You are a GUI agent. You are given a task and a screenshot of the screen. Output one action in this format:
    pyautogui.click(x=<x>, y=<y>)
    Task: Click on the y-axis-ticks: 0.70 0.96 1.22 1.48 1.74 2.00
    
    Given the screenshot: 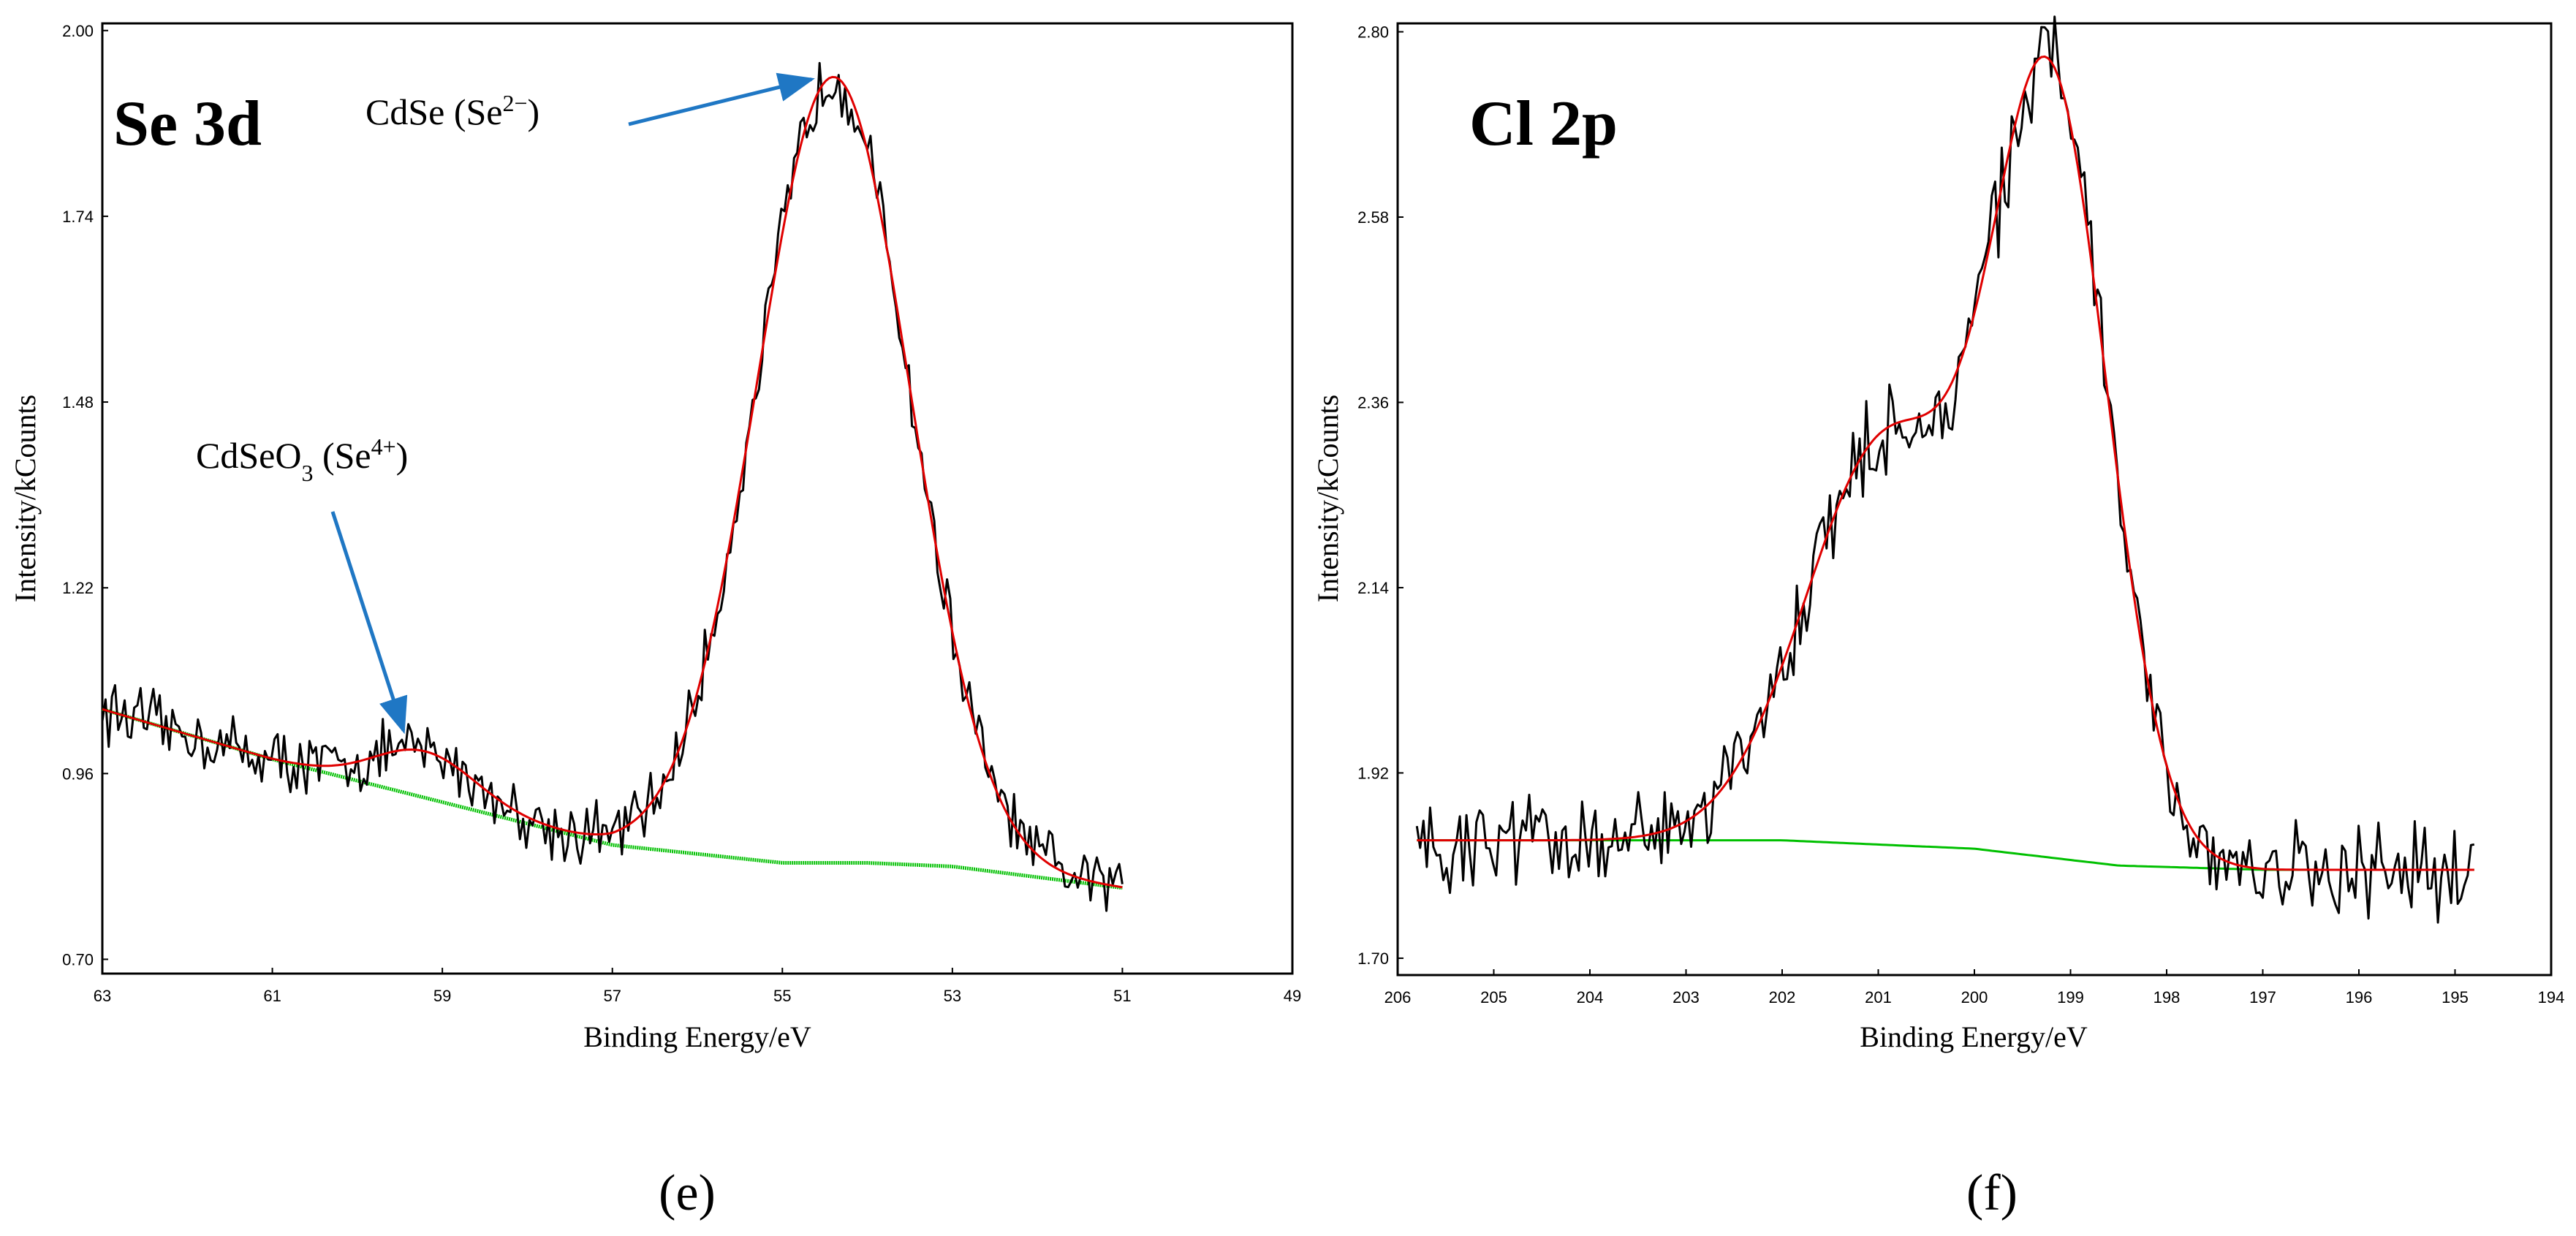 What is the action you would take?
    pyautogui.click(x=85, y=495)
    